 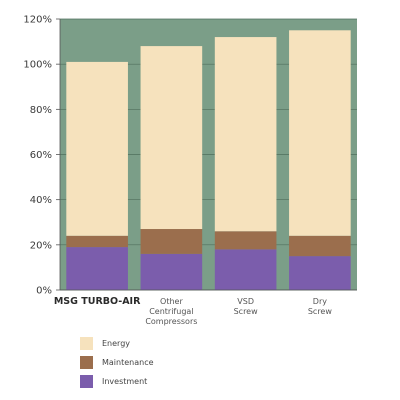 What do you see at coordinates (44, 291) in the screenshot?
I see `y-tick-label: 0%` at bounding box center [44, 291].